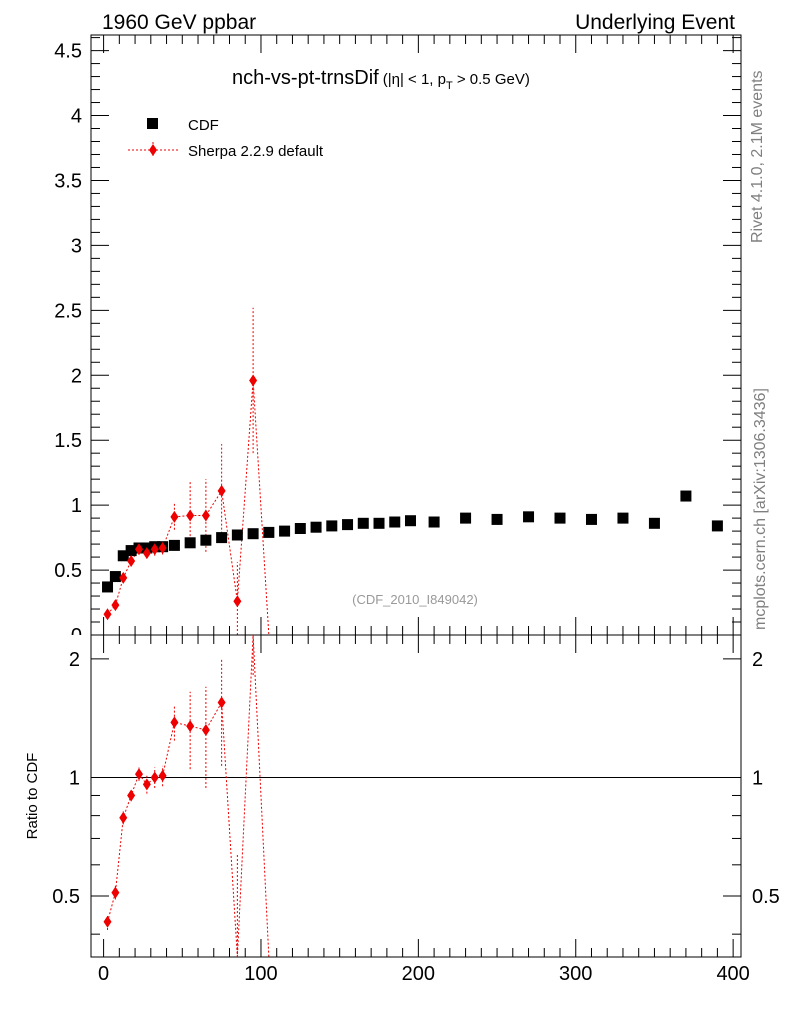 The width and height of the screenshot is (786, 1024). What do you see at coordinates (76, 246) in the screenshot?
I see `y-tick-label: 3` at bounding box center [76, 246].